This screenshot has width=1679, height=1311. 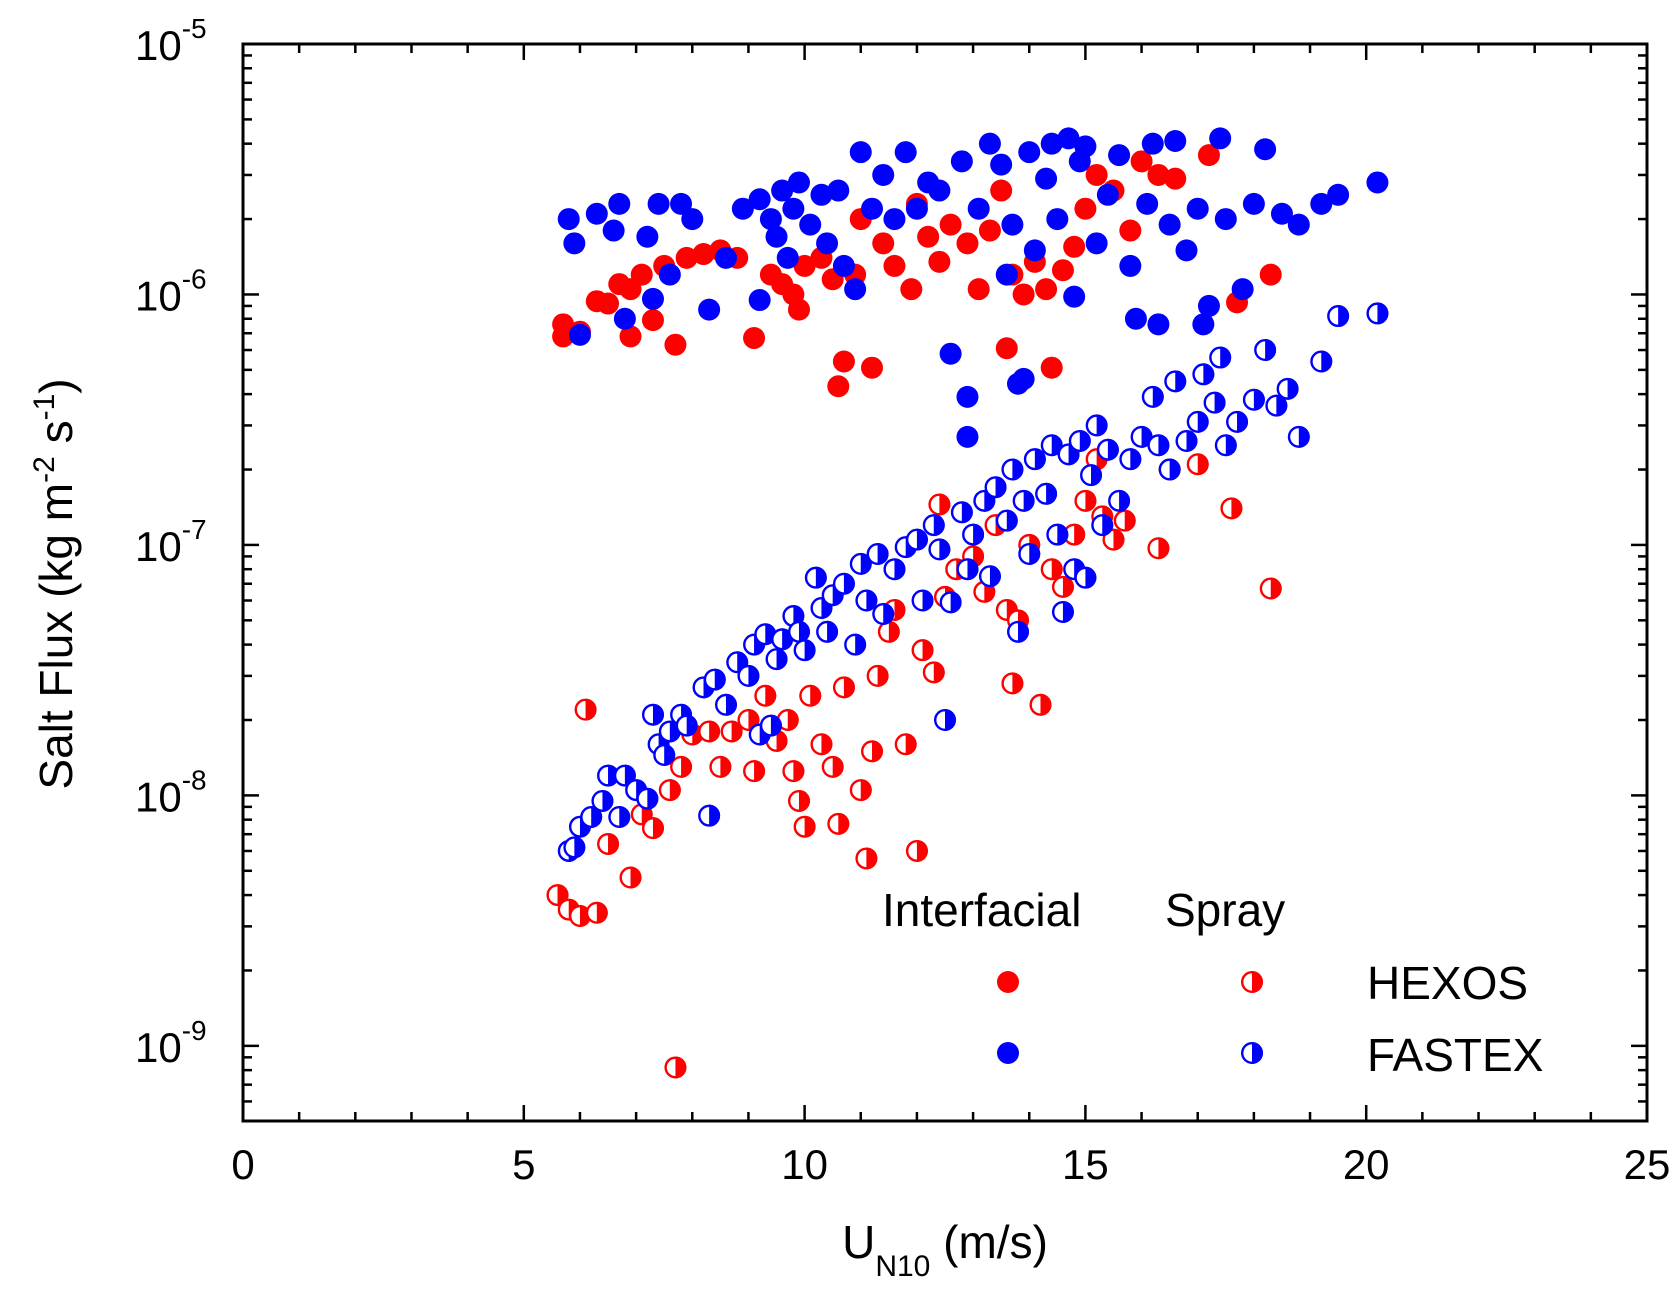 I want to click on x-axis-title: UN10 (m/s), so click(x=945, y=1249).